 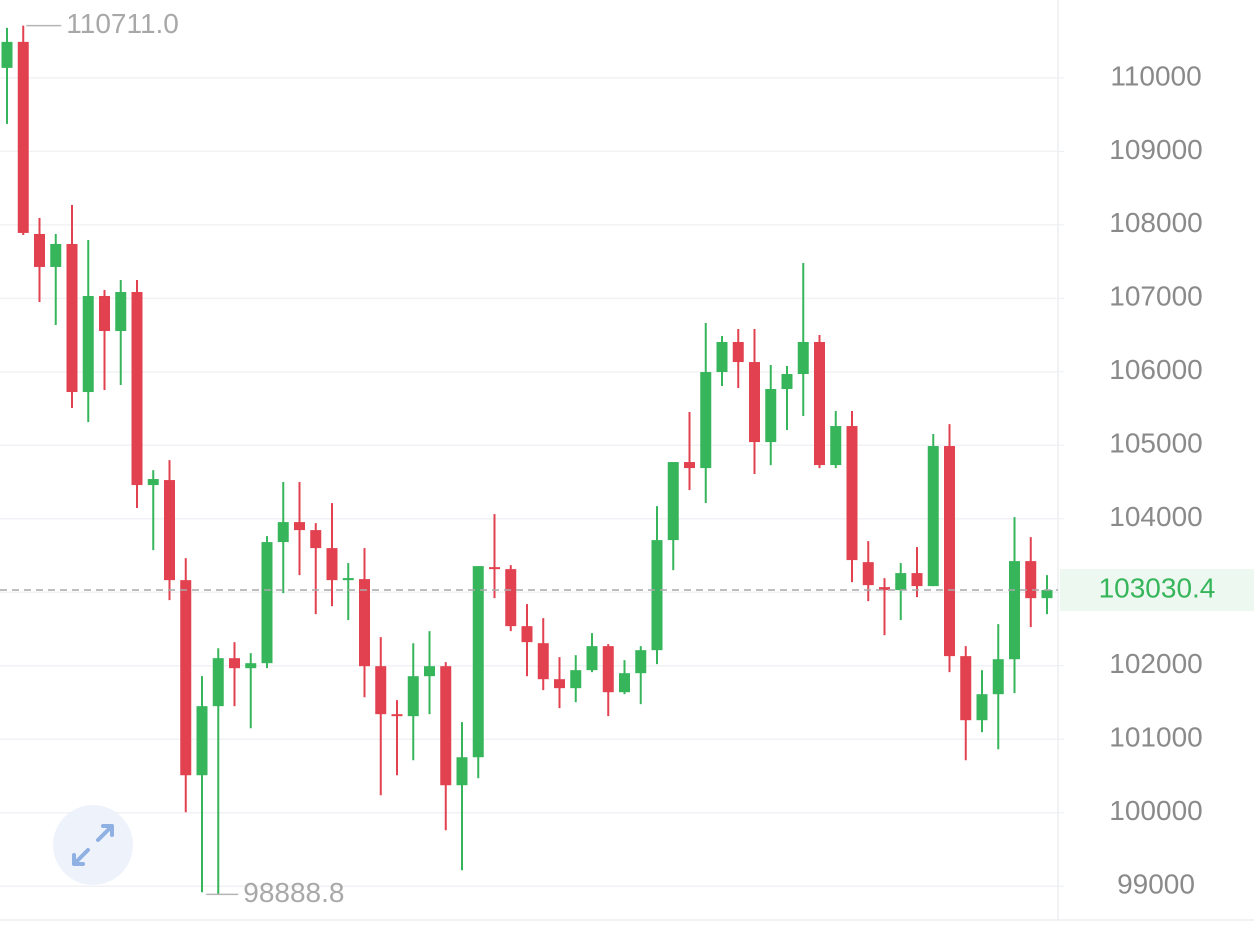 I want to click on y-tick-label: 106000, so click(x=1155, y=369).